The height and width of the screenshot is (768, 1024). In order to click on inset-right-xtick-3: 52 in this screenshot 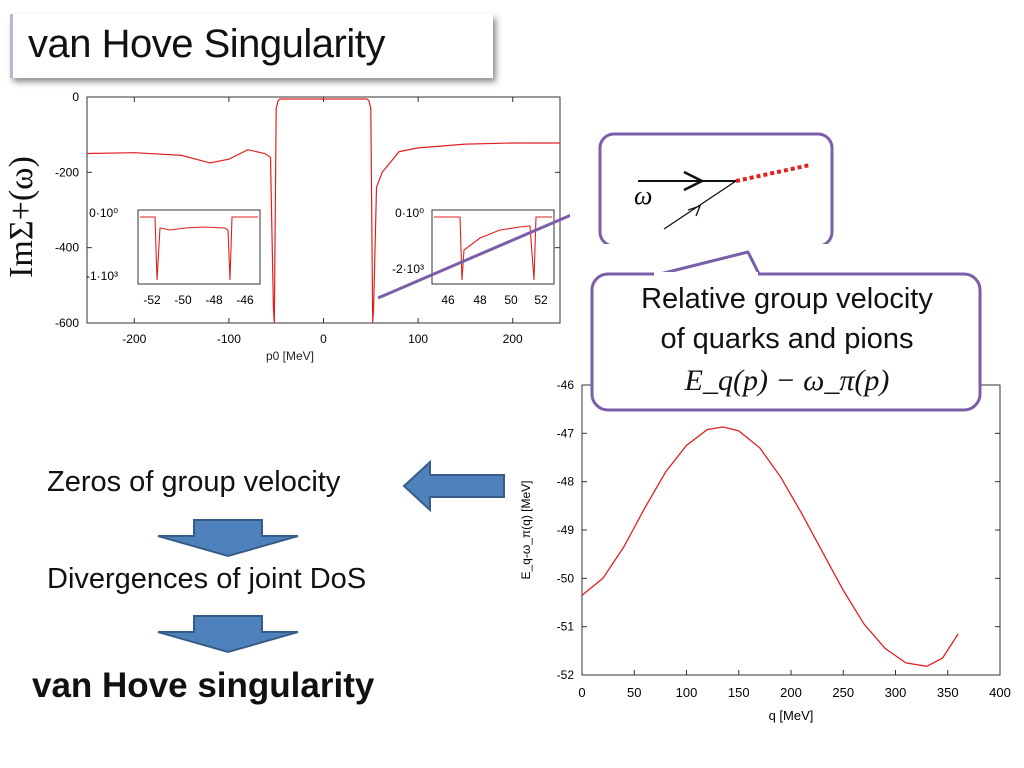, I will do `click(541, 300)`.